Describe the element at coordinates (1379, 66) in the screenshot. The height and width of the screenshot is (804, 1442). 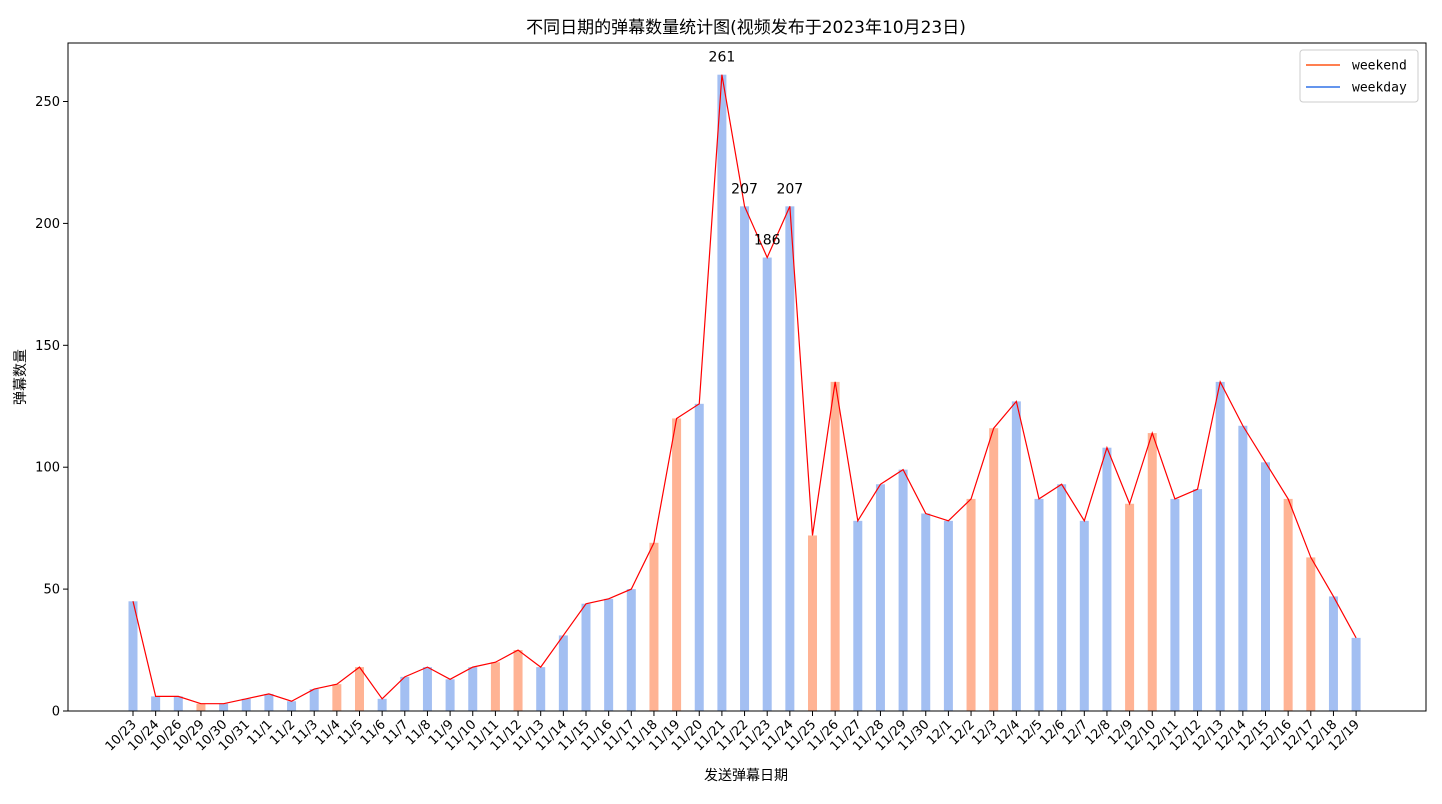
I see `legend-label-weekend: weekend` at that location.